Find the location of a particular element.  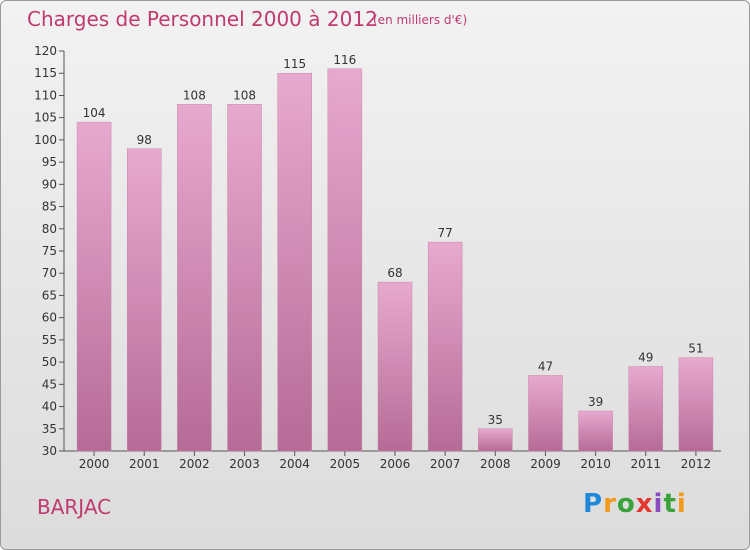

proxiti-logo: Proxiti is located at coordinates (635, 504).